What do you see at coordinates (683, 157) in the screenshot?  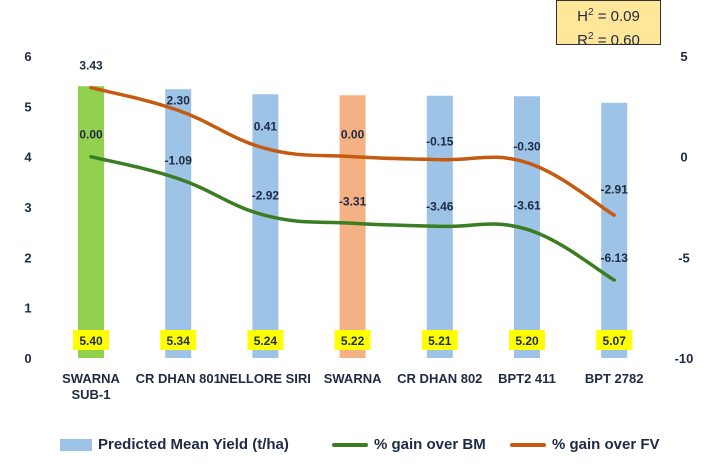 I see `y-right-tick-label: 0` at bounding box center [683, 157].